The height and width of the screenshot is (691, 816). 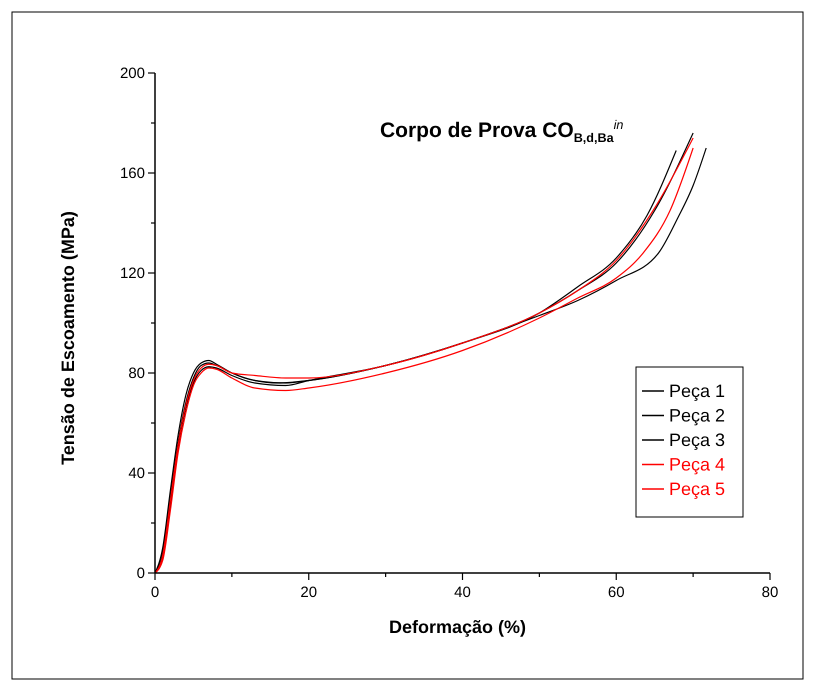 What do you see at coordinates (132, 73) in the screenshot?
I see `y-tick-label: 200` at bounding box center [132, 73].